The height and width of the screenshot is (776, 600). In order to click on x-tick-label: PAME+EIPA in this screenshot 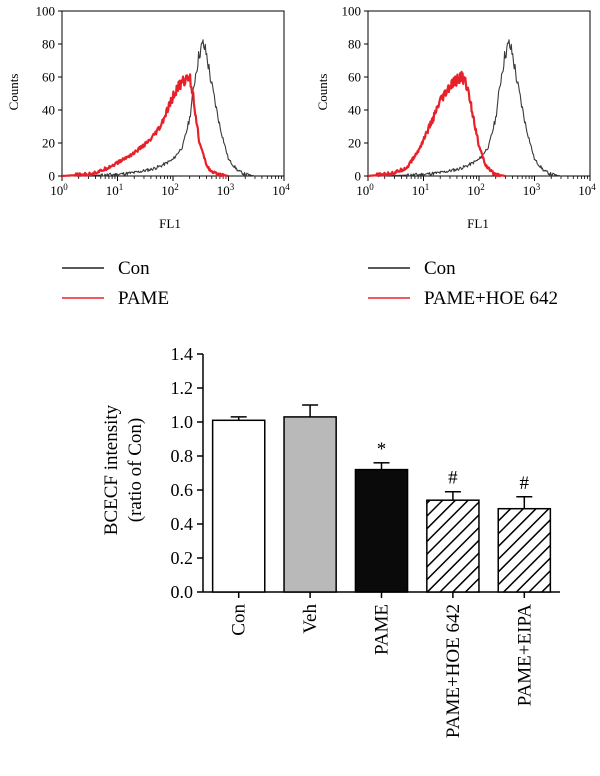, I will do `click(524, 655)`.